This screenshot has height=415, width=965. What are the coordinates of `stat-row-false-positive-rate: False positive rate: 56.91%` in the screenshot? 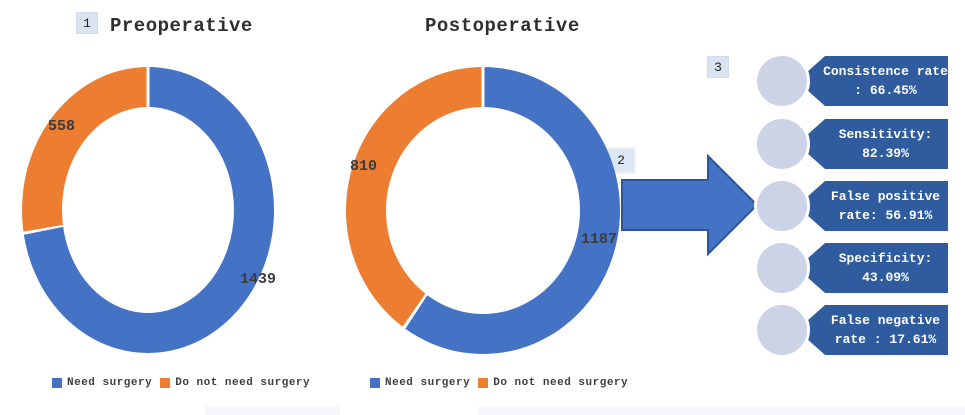 It's located at (851, 206).